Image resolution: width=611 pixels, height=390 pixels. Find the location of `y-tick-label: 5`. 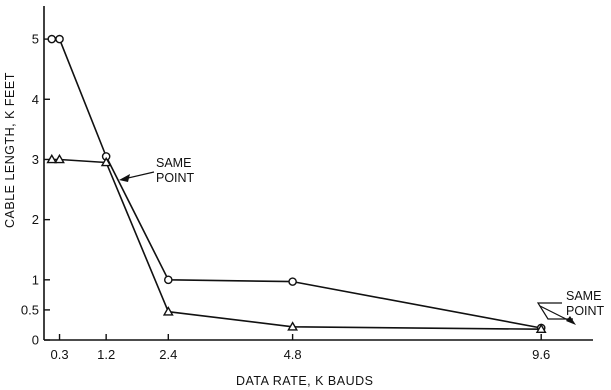

y-tick-label: 5 is located at coordinates (35, 39).